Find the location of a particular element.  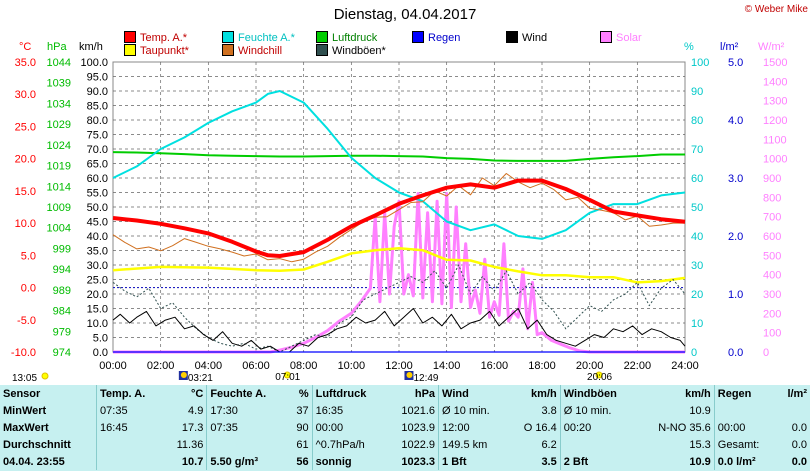

chart-markers: 13:05 03:21 07:01 12:49 20:06 is located at coordinates (312, 377).